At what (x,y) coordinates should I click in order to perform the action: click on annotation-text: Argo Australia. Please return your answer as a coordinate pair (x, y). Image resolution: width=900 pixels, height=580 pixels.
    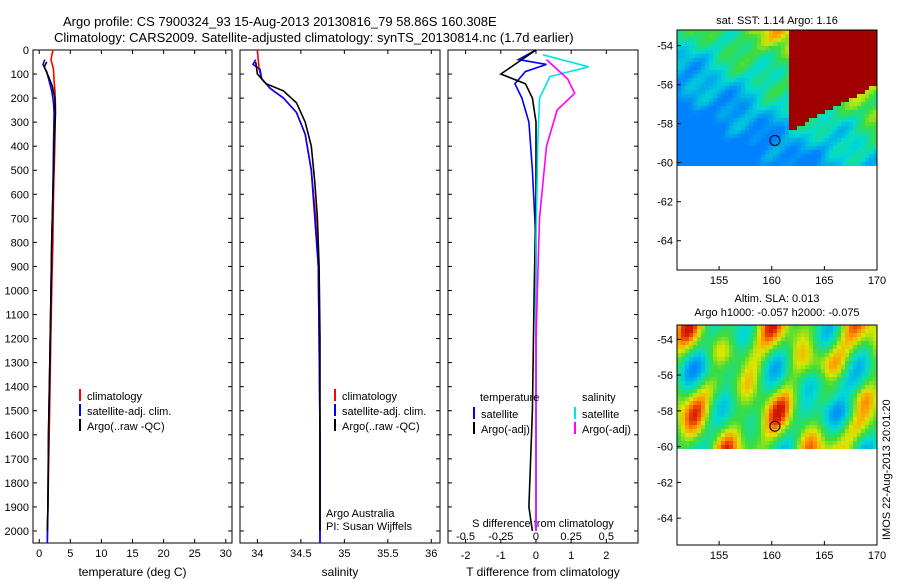
    Looking at the image, I should click on (360, 514).